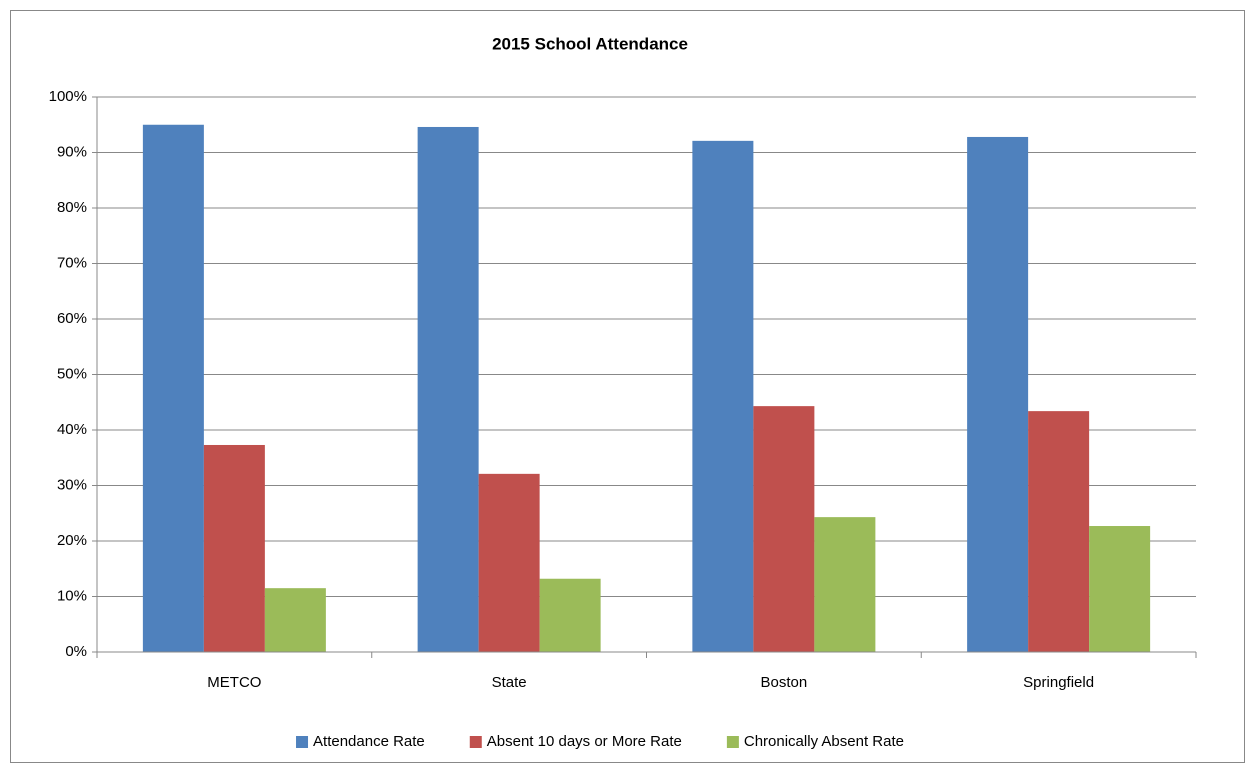 The width and height of the screenshot is (1255, 774). Describe the element at coordinates (824, 741) in the screenshot. I see `legend-label: Chronically Absent Rate` at that location.